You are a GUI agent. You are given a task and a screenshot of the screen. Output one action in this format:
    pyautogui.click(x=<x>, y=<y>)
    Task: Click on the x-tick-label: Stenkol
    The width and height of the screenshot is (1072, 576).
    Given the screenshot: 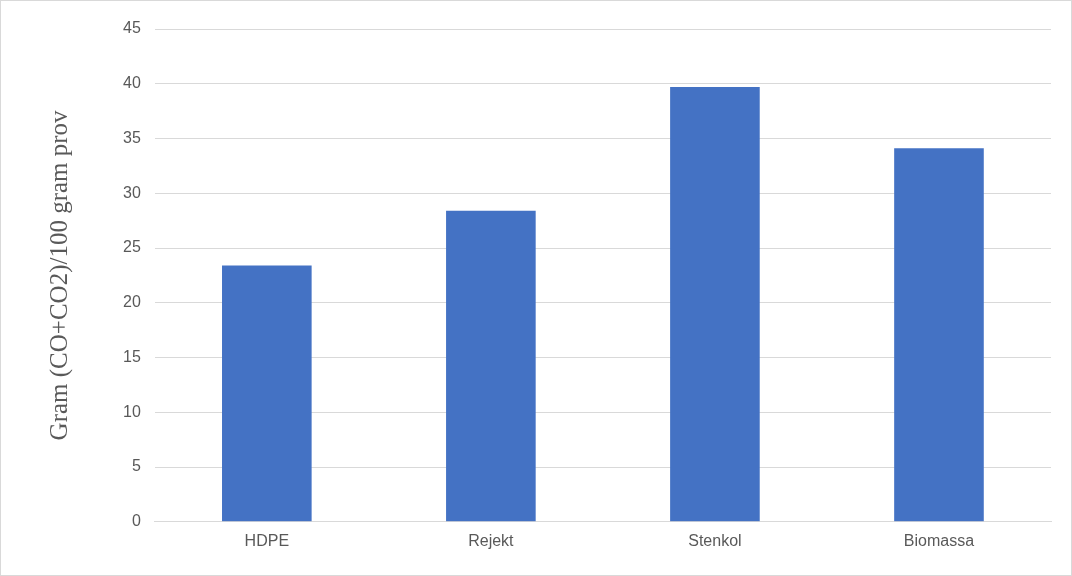 What is the action you would take?
    pyautogui.click(x=715, y=540)
    